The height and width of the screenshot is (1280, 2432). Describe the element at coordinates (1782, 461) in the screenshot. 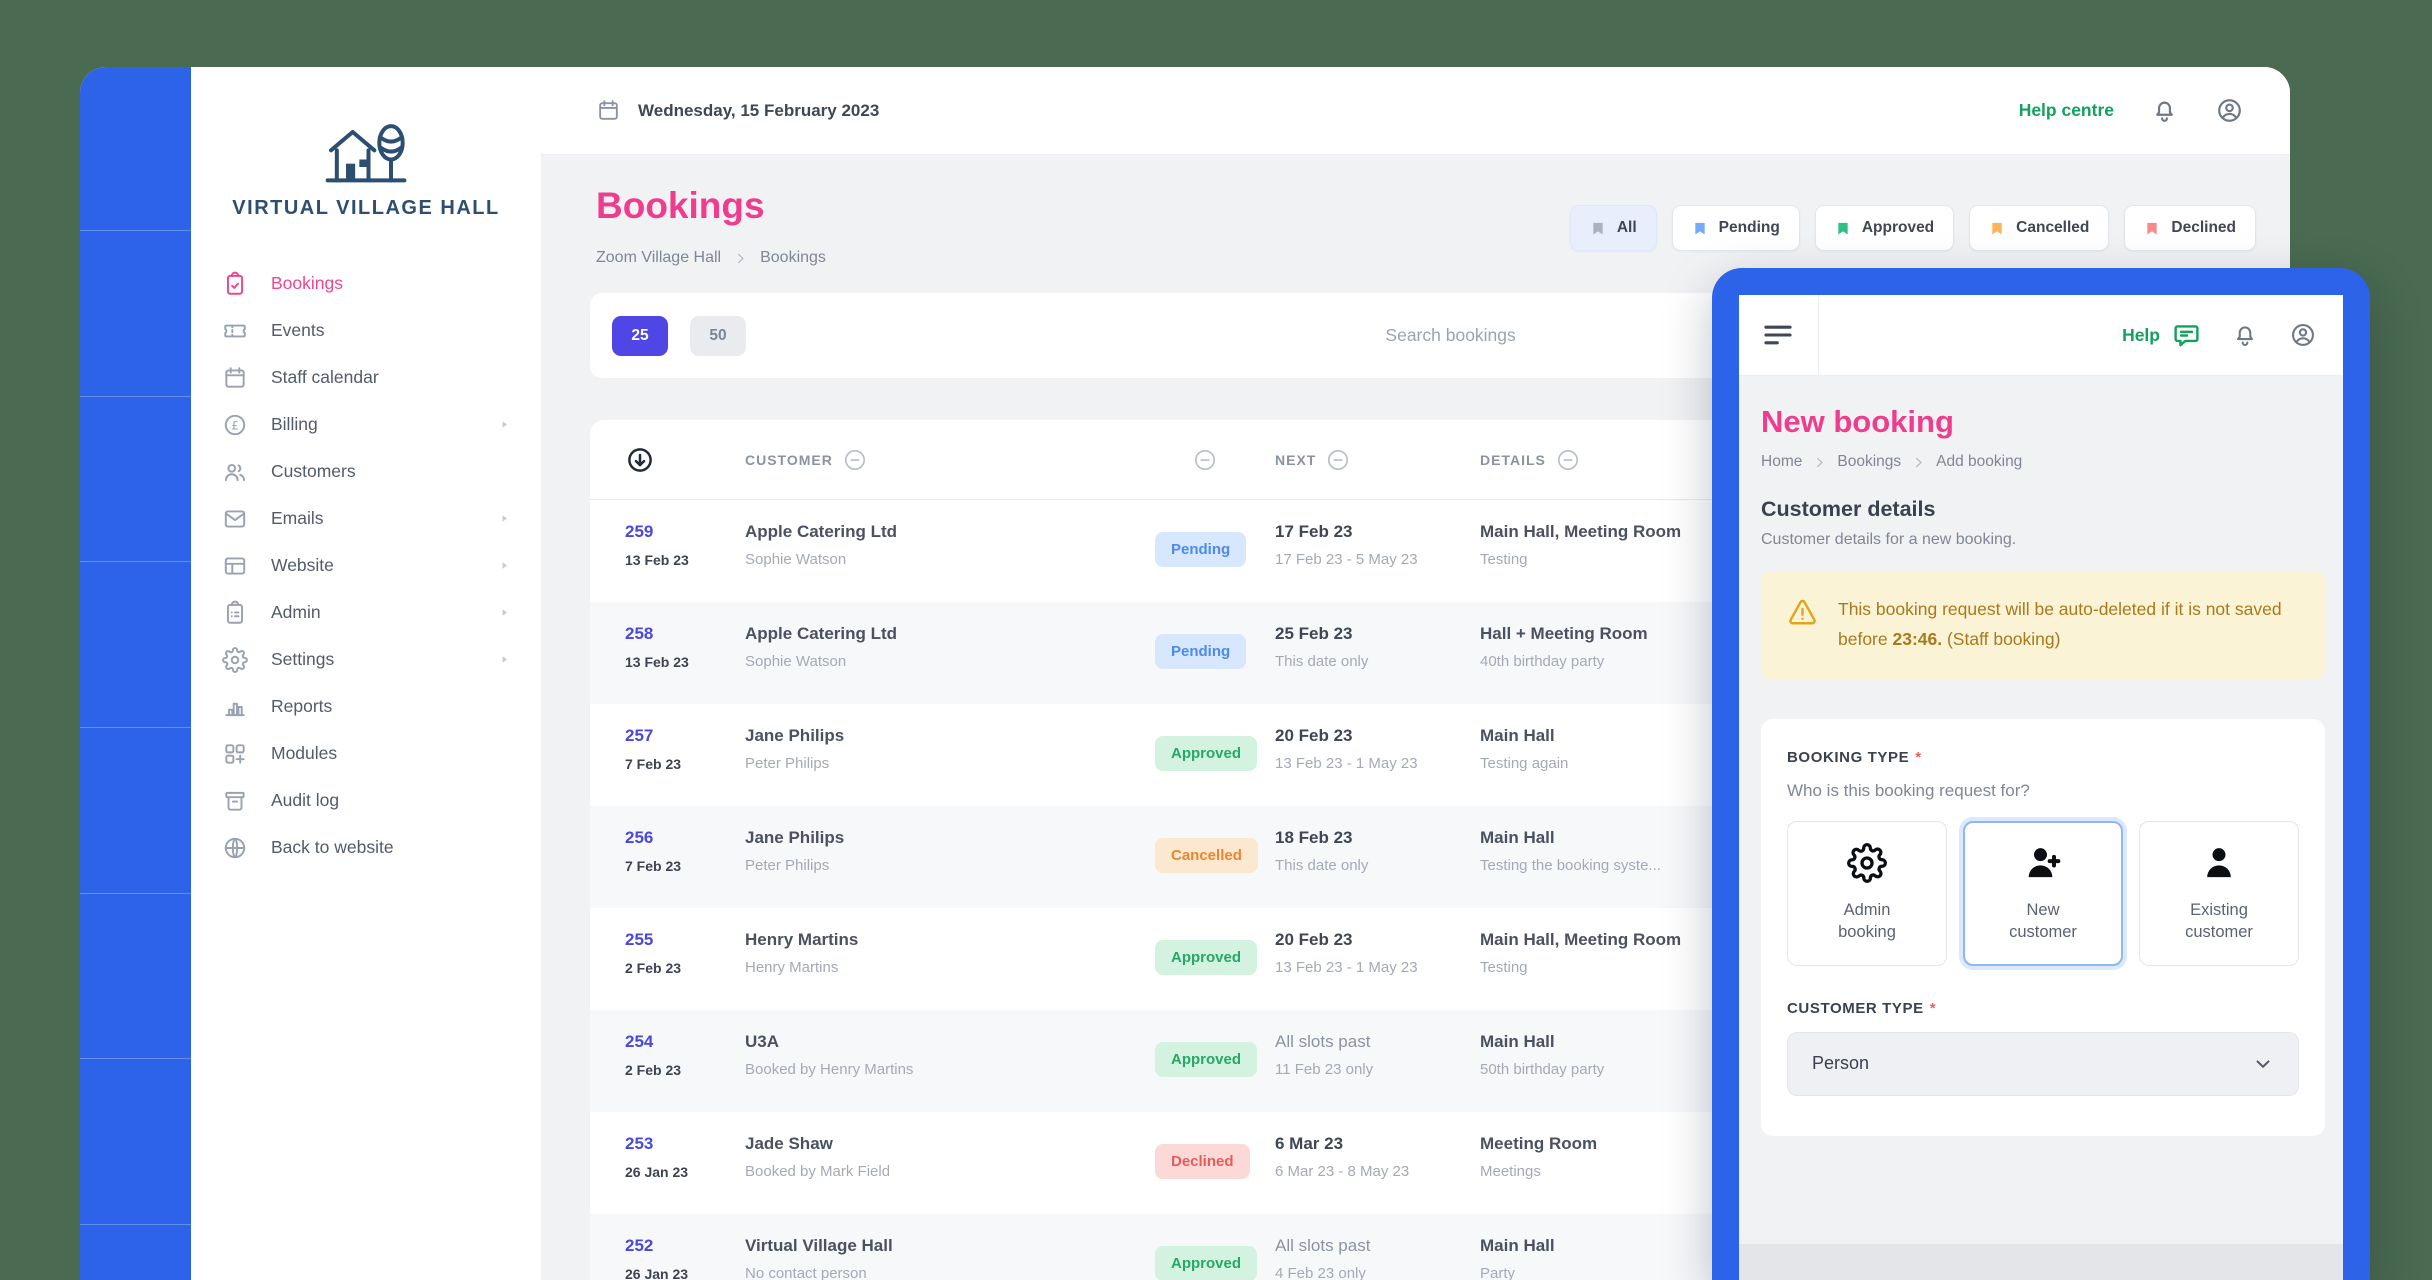

I see `breadcrumb-home: Home` at that location.